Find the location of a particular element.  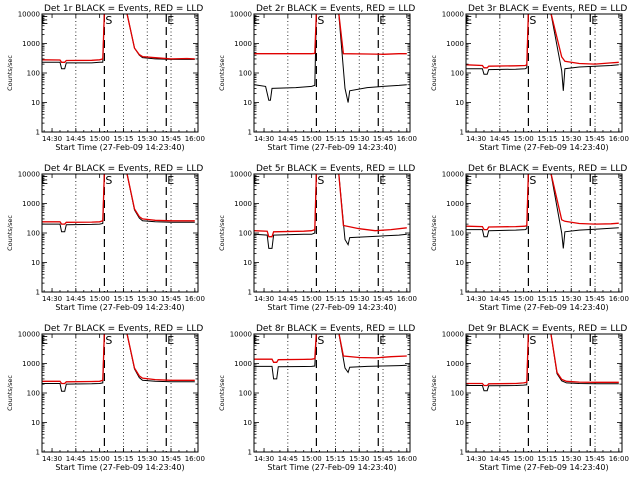

panel-title: Det 5r BLACK = Events, RED = LLD is located at coordinates (335, 169).